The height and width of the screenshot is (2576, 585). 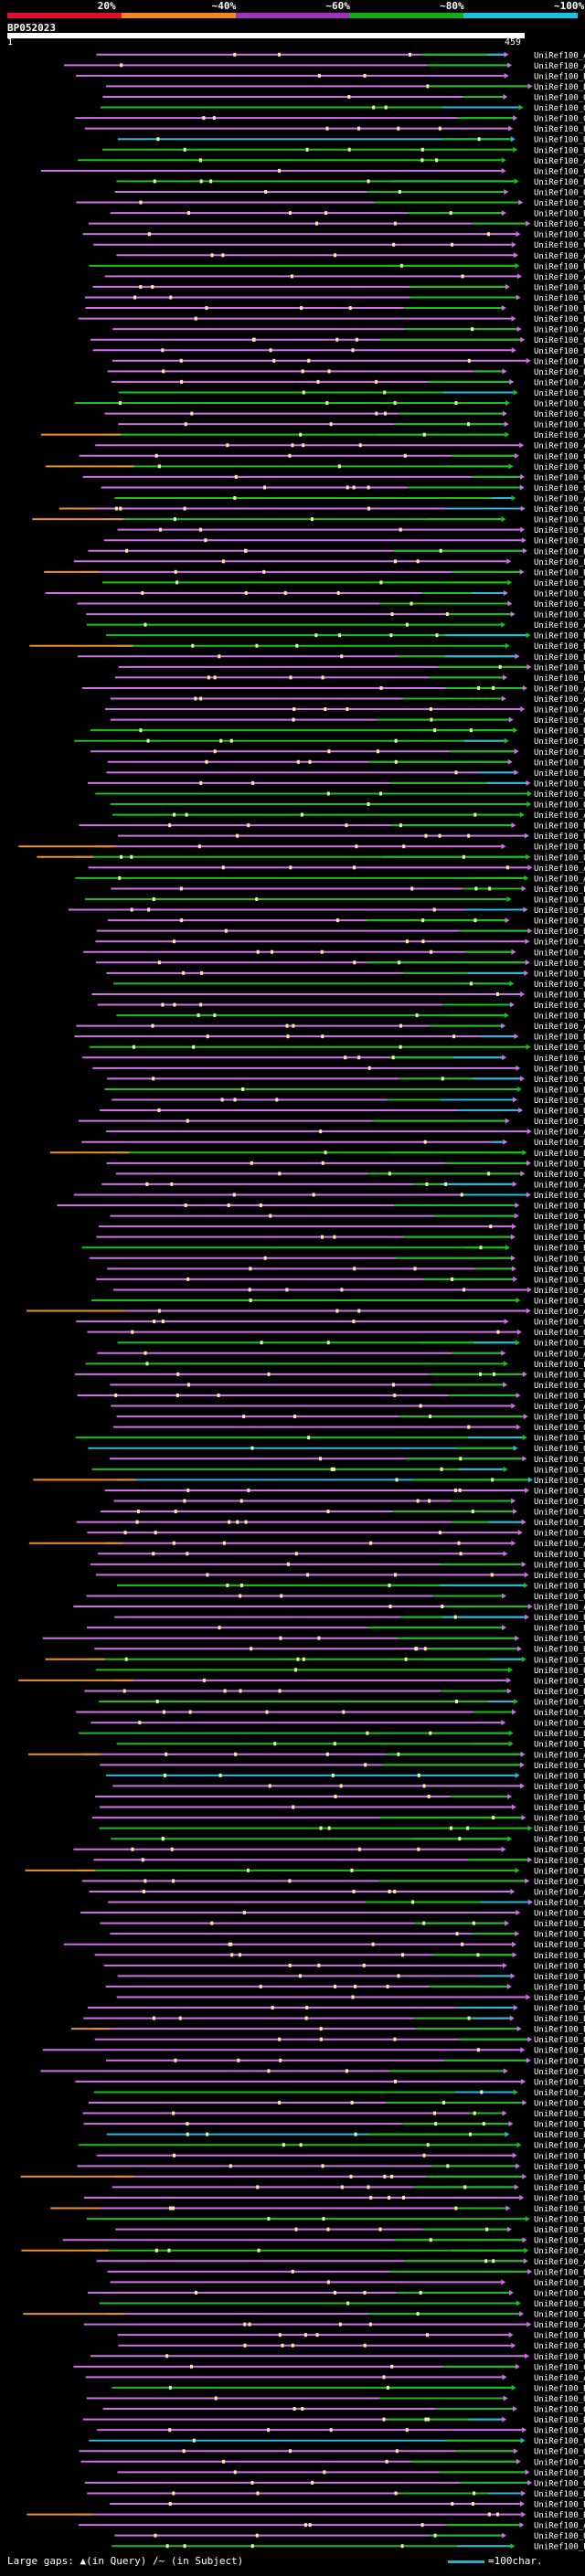 What do you see at coordinates (520, 15) in the screenshot?
I see `legend-segment` at bounding box center [520, 15].